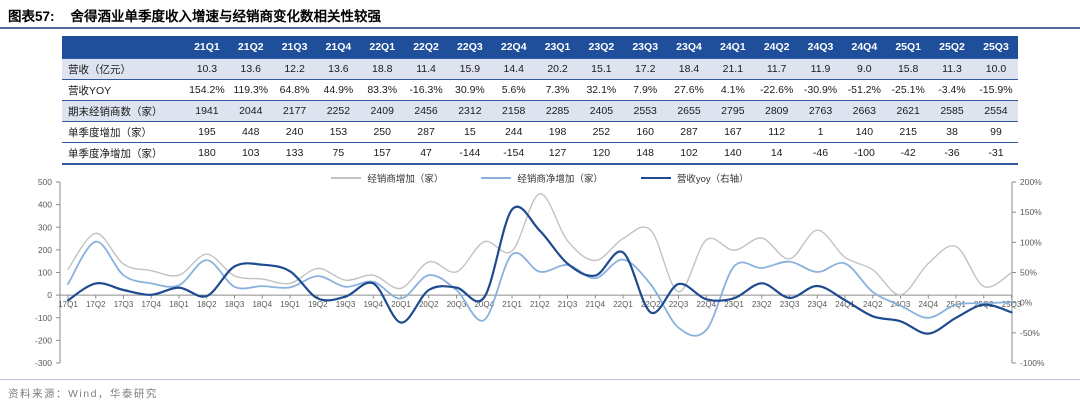 This screenshot has height=410, width=1080. Describe the element at coordinates (43, 318) in the screenshot. I see `left-axis-tick-label: -100` at that location.